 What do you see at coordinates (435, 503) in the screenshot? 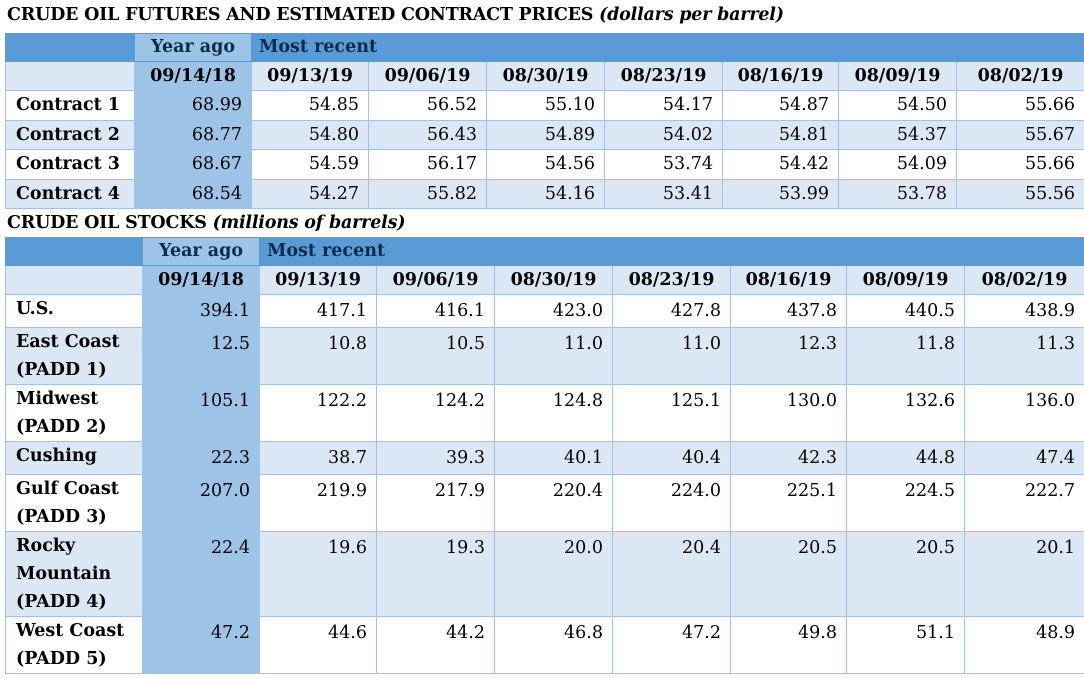
I see `stocks-value-cell: 217.9` at bounding box center [435, 503].